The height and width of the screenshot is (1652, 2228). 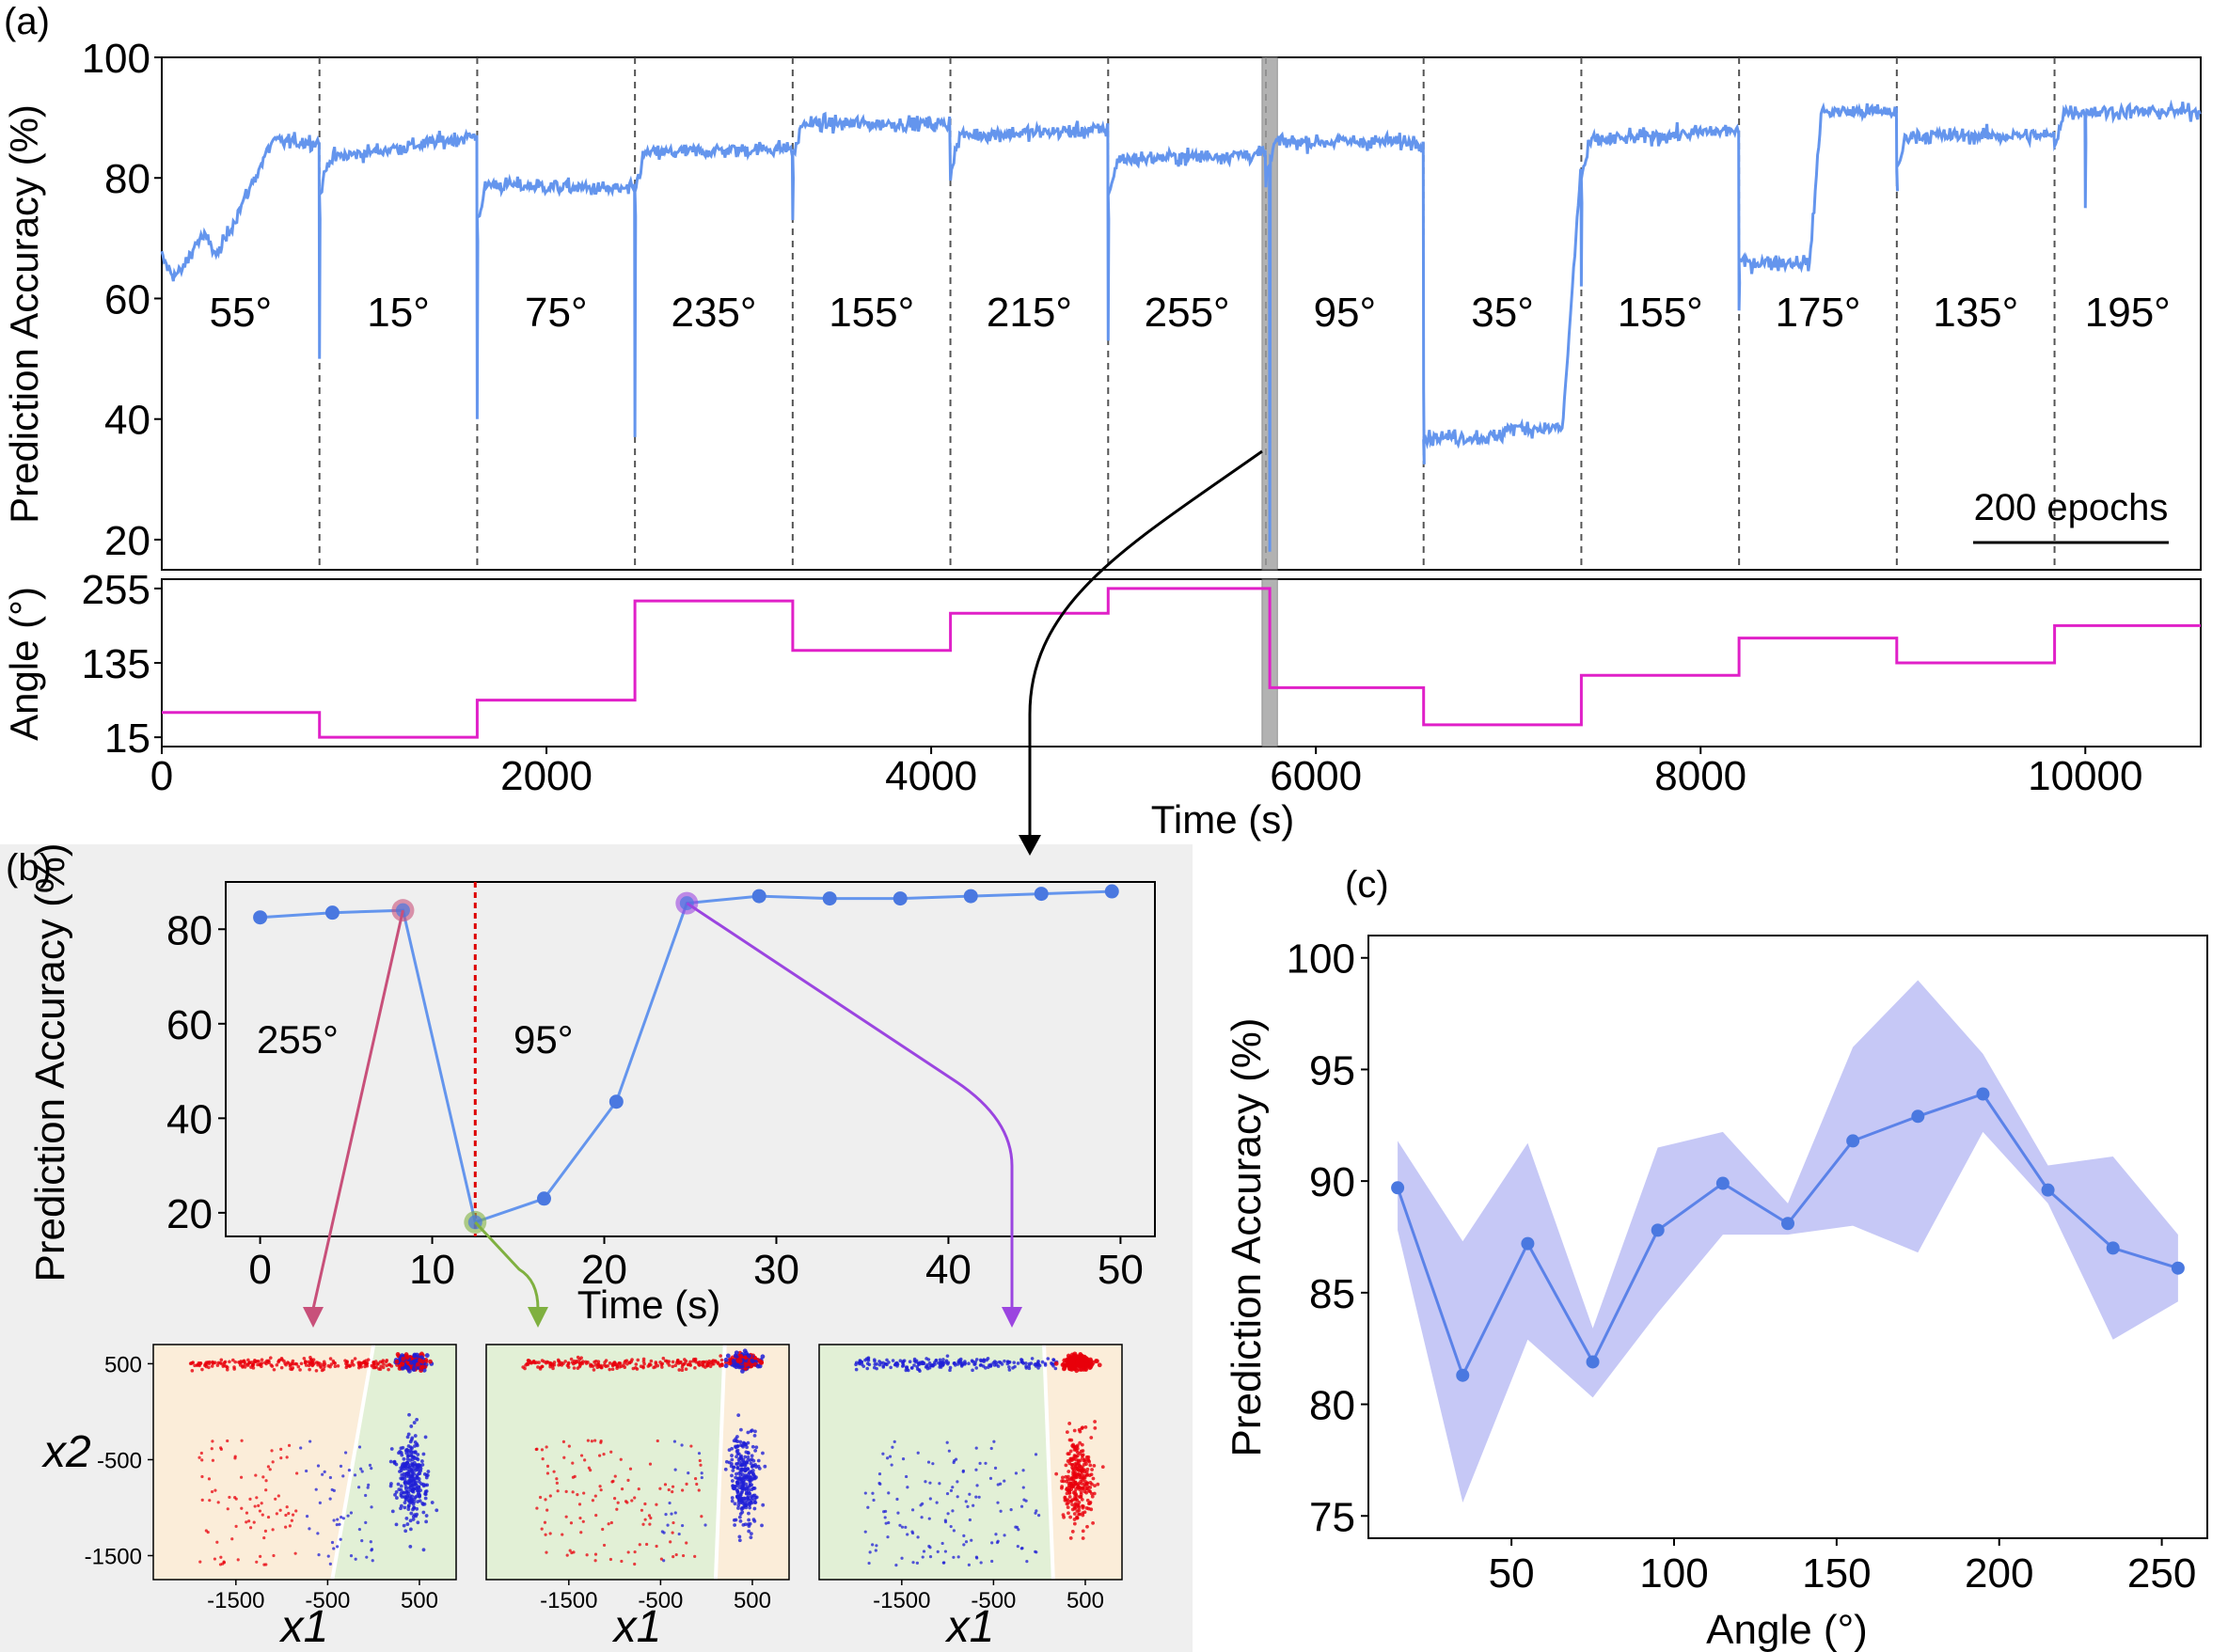 What do you see at coordinates (304, 1463) in the screenshot?
I see `scatter-frame` at bounding box center [304, 1463].